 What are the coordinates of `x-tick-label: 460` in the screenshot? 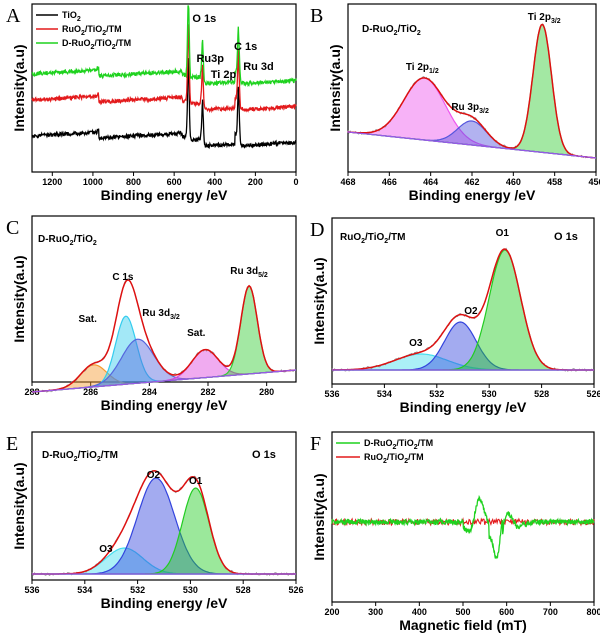 It's located at (513, 182).